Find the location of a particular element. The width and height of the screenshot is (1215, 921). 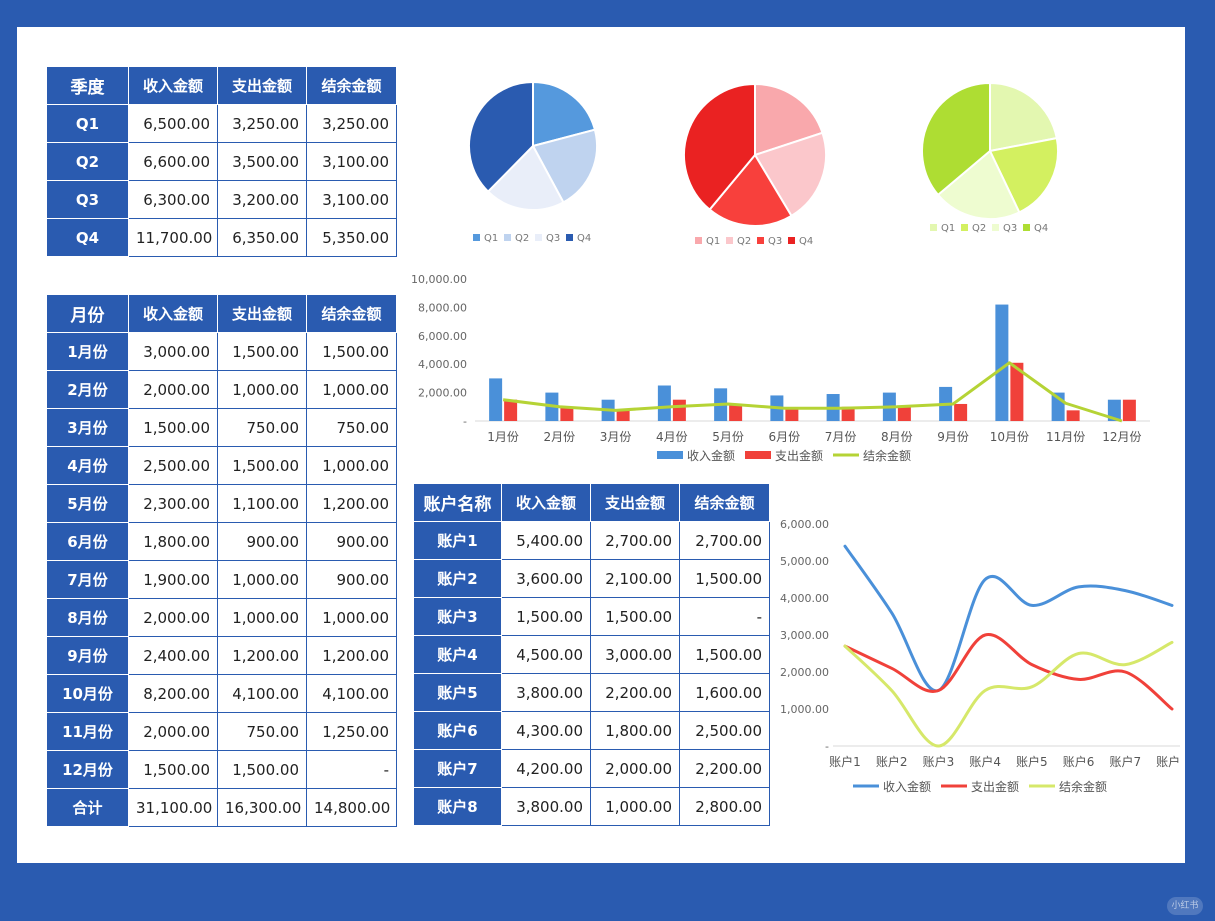

legend-label: 结余金额 is located at coordinates (887, 455).